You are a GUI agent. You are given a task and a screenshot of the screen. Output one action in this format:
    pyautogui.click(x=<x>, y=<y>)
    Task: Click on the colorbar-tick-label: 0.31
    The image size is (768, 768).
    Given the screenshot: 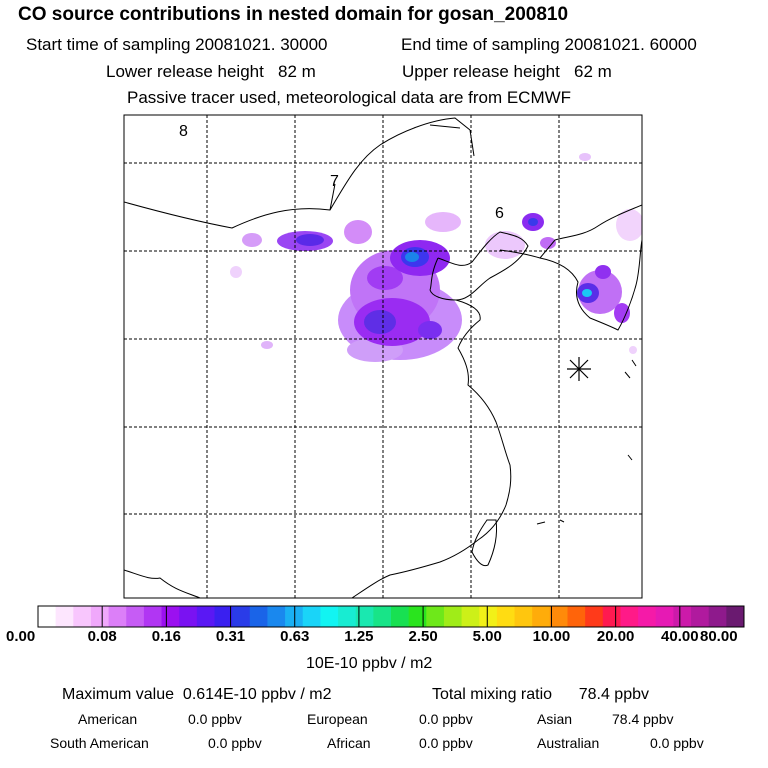 What is the action you would take?
    pyautogui.click(x=230, y=636)
    